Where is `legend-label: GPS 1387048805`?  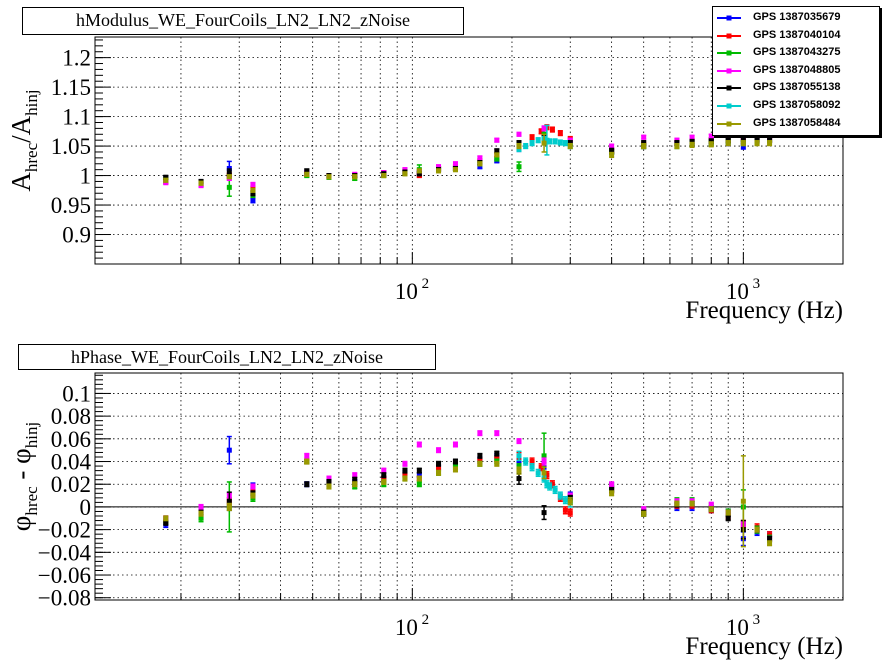 legend-label: GPS 1387048805 is located at coordinates (797, 69).